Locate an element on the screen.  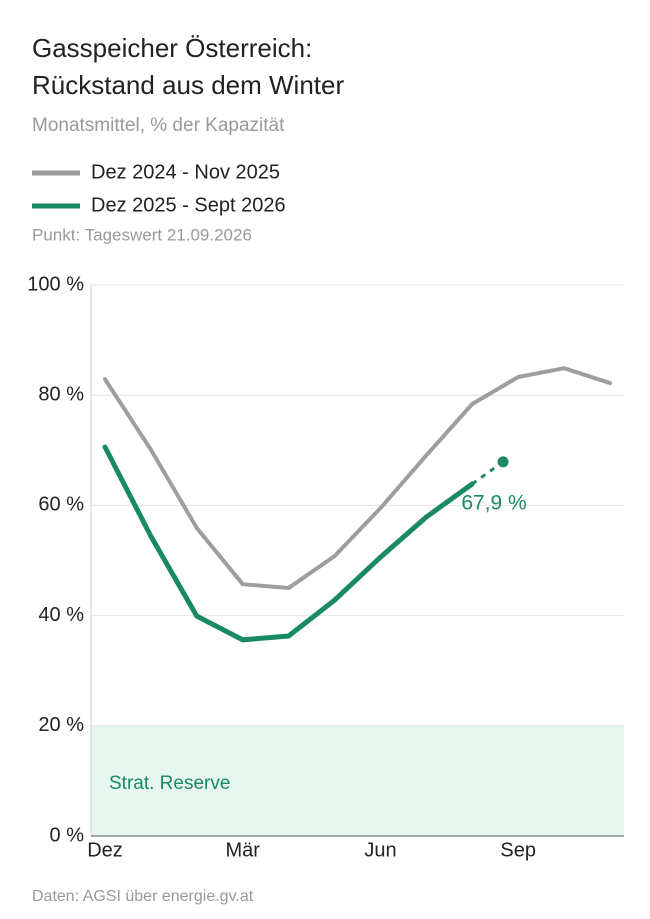
x-tick-label: Dez is located at coordinates (105, 850).